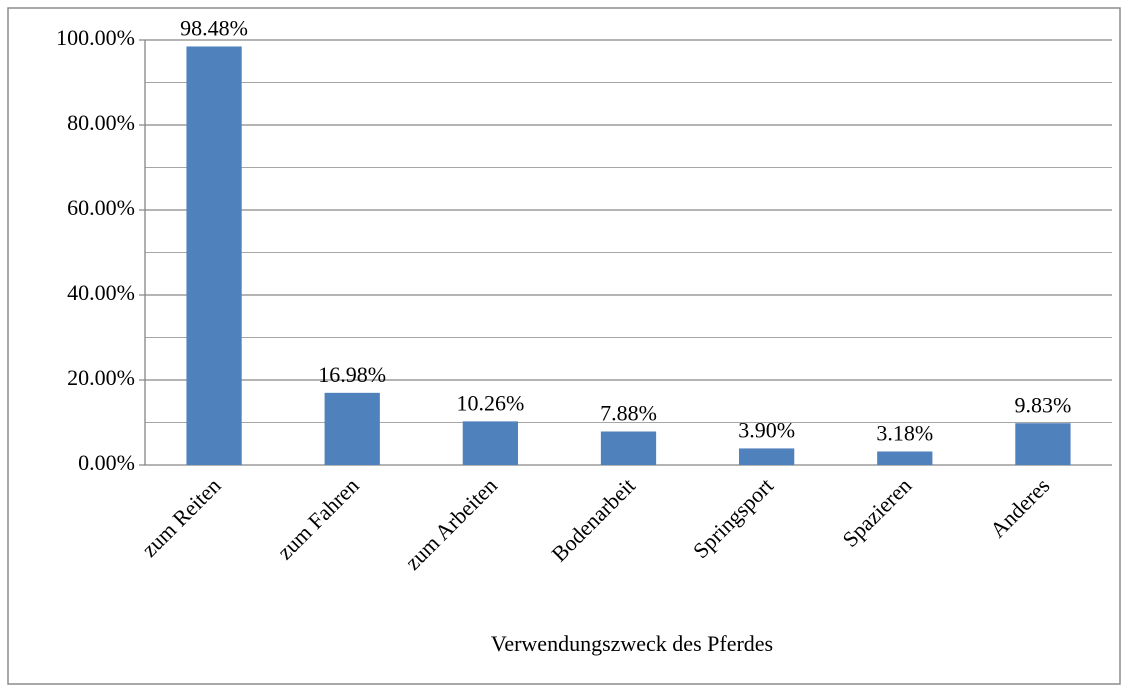 The image size is (1129, 690). What do you see at coordinates (101, 207) in the screenshot?
I see `y-tick-label: 60.00%` at bounding box center [101, 207].